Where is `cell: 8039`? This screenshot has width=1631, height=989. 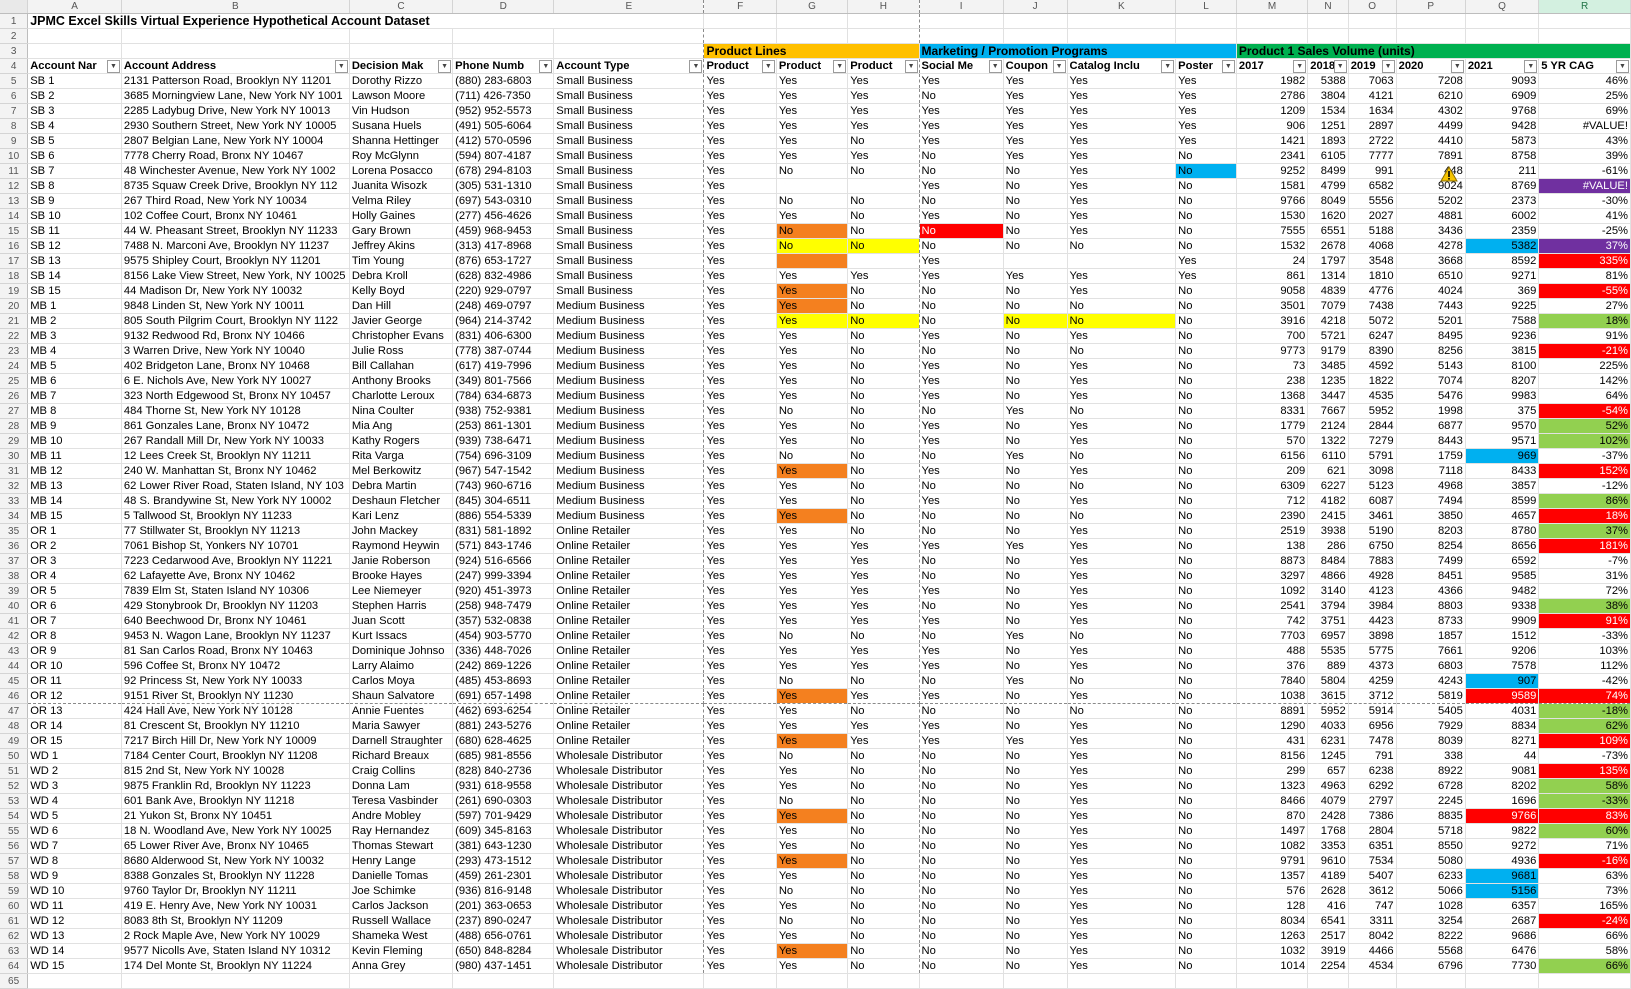 cell: 8039 is located at coordinates (1431, 741).